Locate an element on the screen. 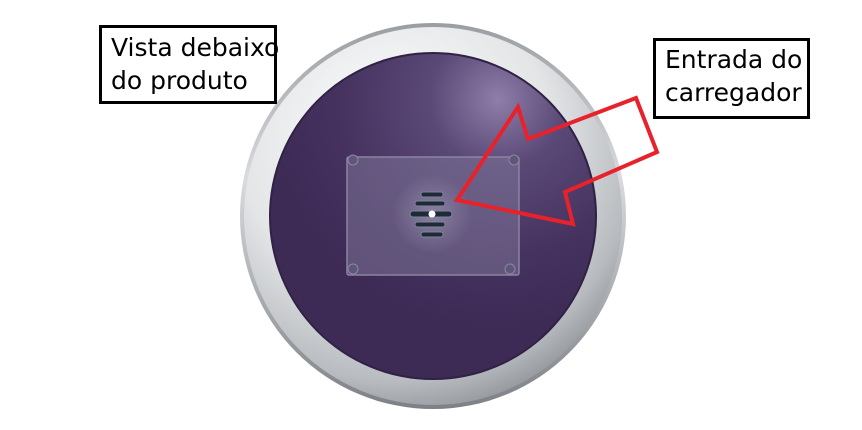 The height and width of the screenshot is (430, 862). charger-port-label: Entrada do carregador is located at coordinates (731, 78).